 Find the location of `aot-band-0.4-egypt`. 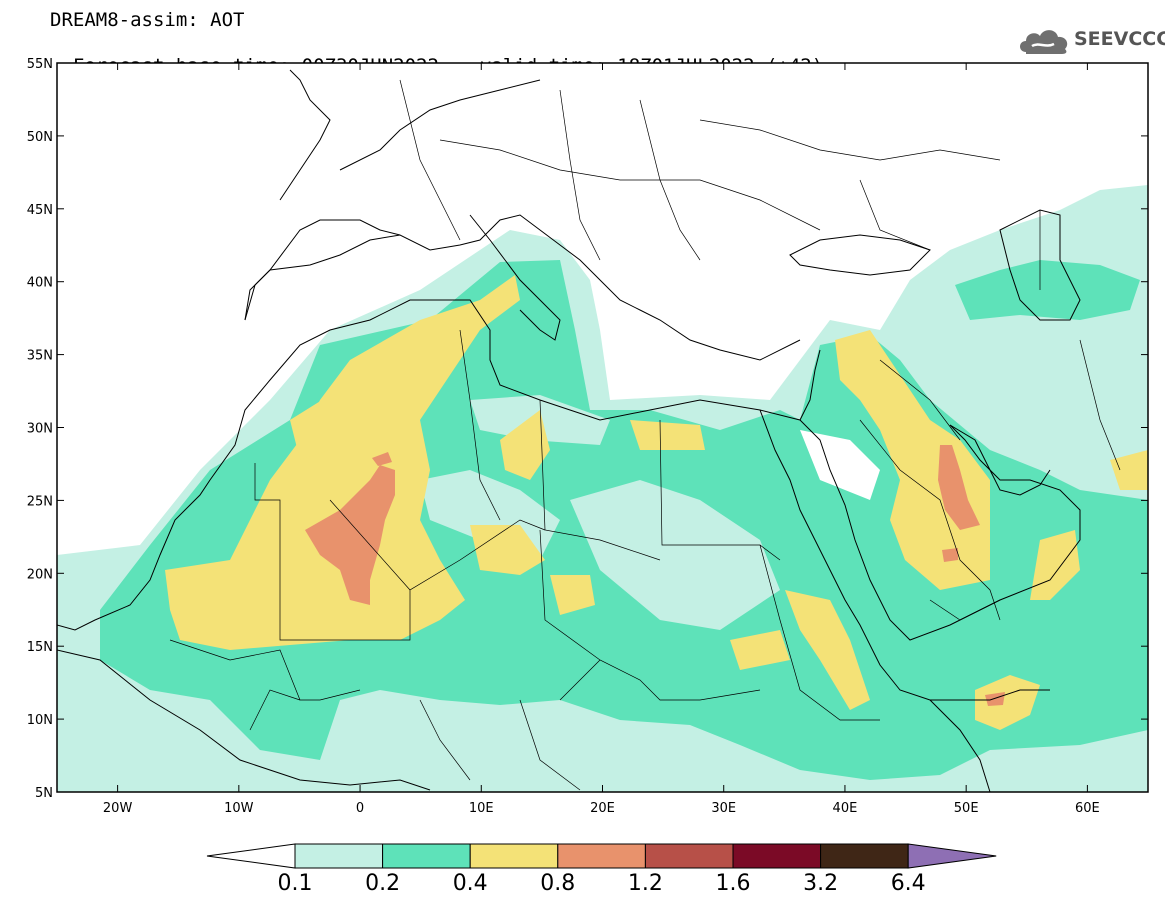

aot-band-0.4-egypt is located at coordinates (667, 435).